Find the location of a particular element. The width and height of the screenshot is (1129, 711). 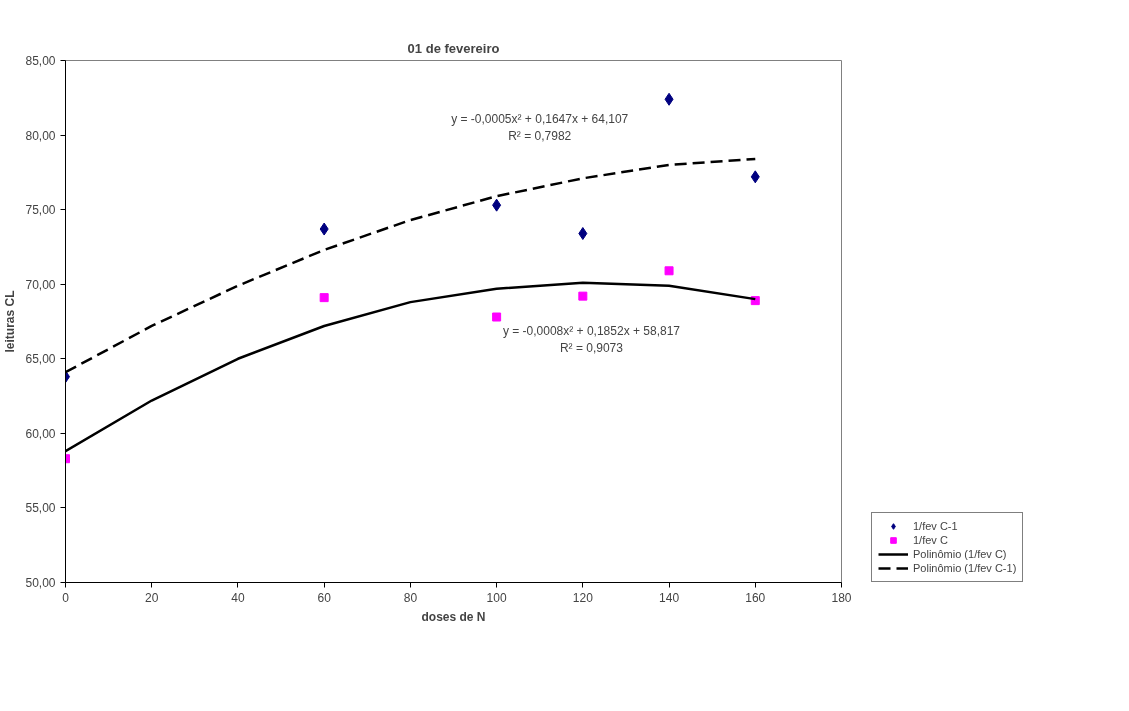

x-tick-label: 160 is located at coordinates (755, 597).